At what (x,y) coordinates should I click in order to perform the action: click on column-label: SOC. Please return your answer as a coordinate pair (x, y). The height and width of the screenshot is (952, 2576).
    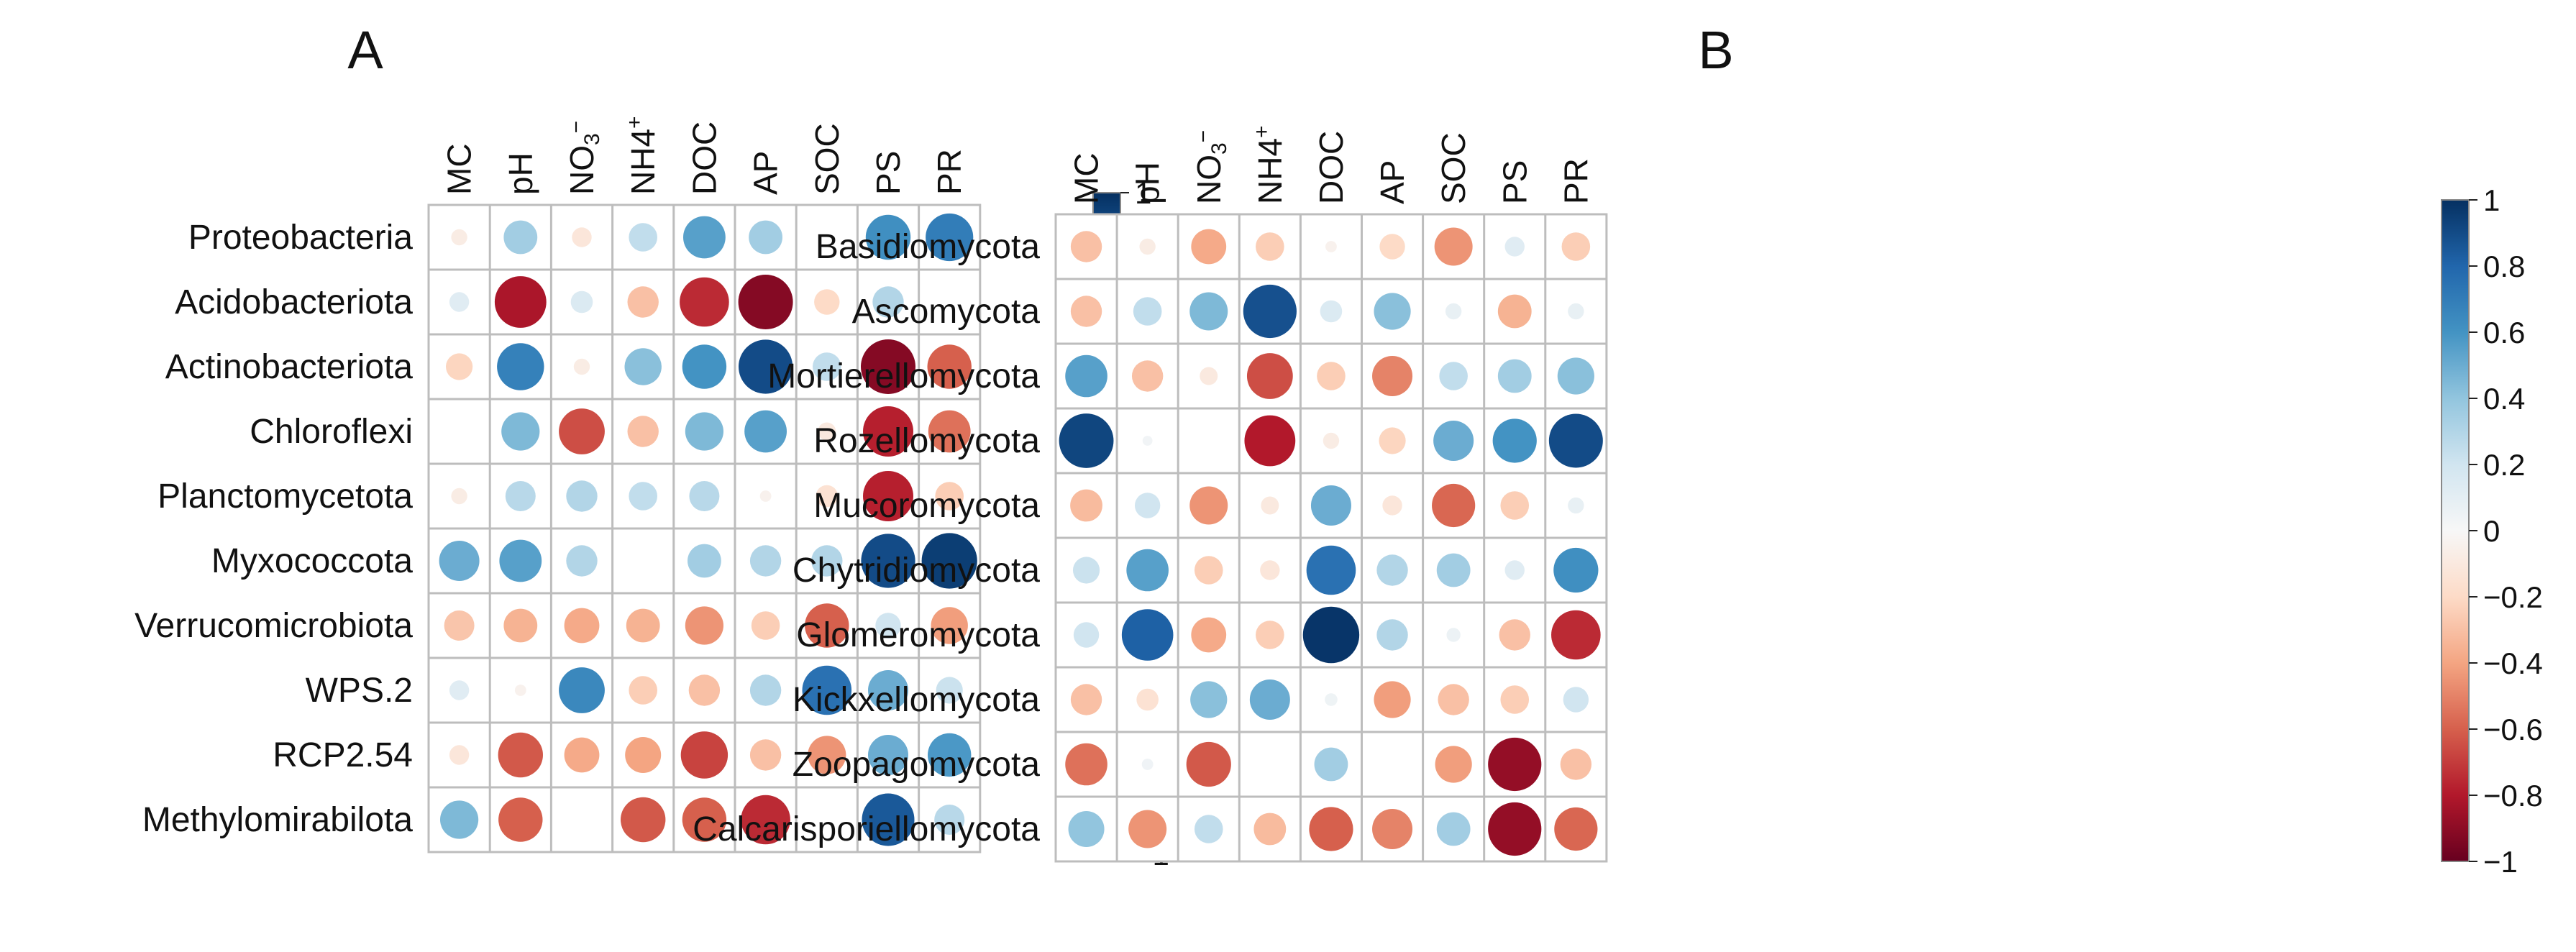
    Looking at the image, I should click on (1453, 168).